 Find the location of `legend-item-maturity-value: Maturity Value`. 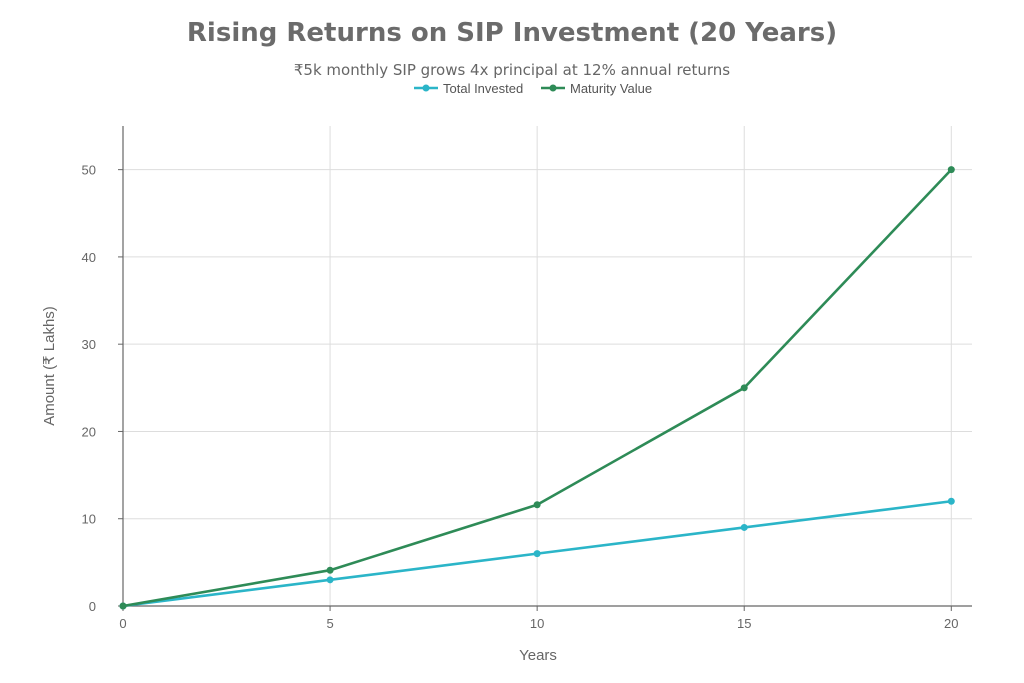

legend-item-maturity-value: Maturity Value is located at coordinates (596, 88).